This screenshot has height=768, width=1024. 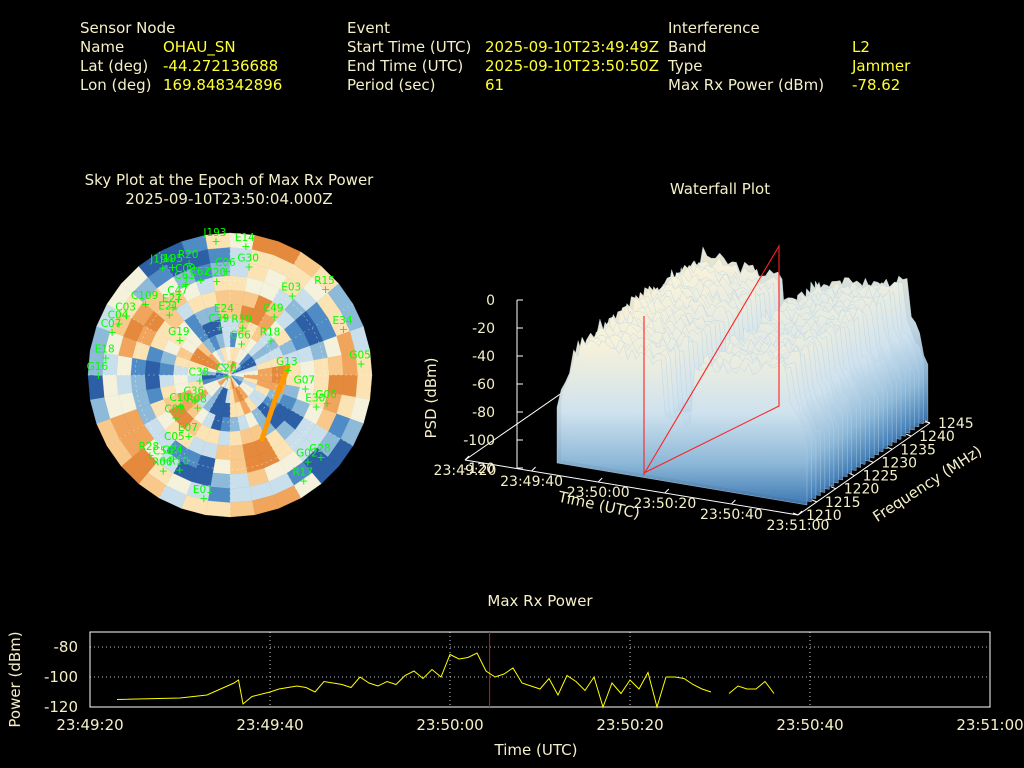 I want to click on sensor-lat-value: -44.272136688, so click(x=221, y=66).